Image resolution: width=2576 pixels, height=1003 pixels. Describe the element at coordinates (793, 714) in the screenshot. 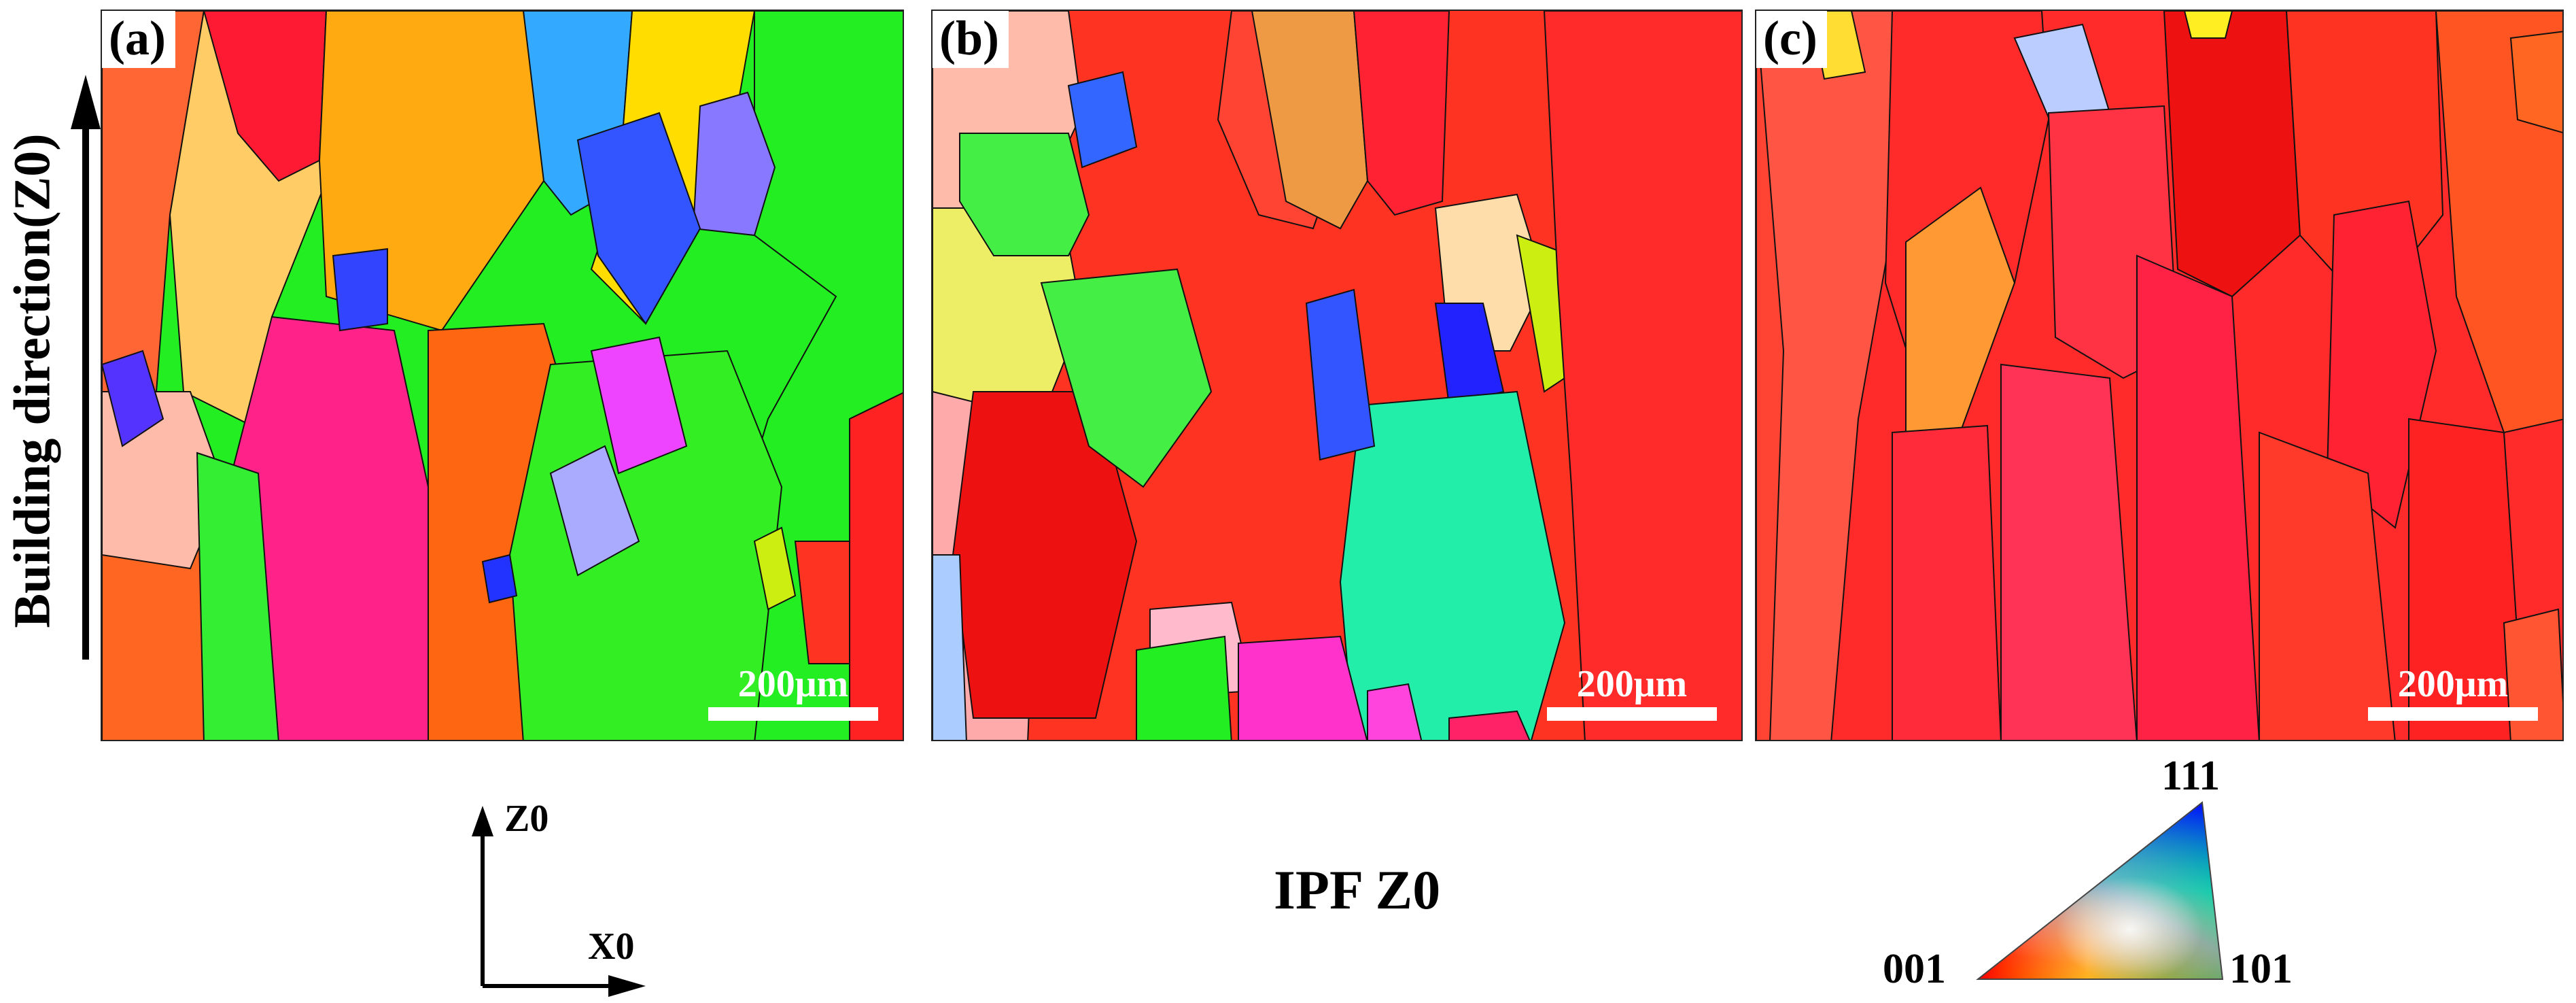

I see `scale-bar-line-a` at that location.